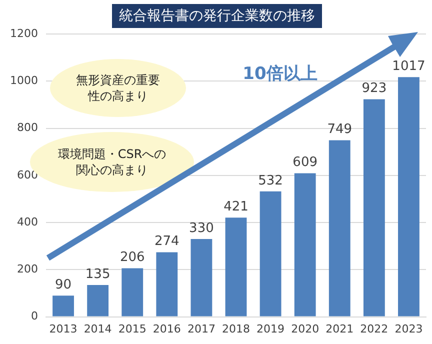 This screenshot has height=344, width=432. What do you see at coordinates (305, 162) in the screenshot?
I see `data-label: 609` at bounding box center [305, 162].